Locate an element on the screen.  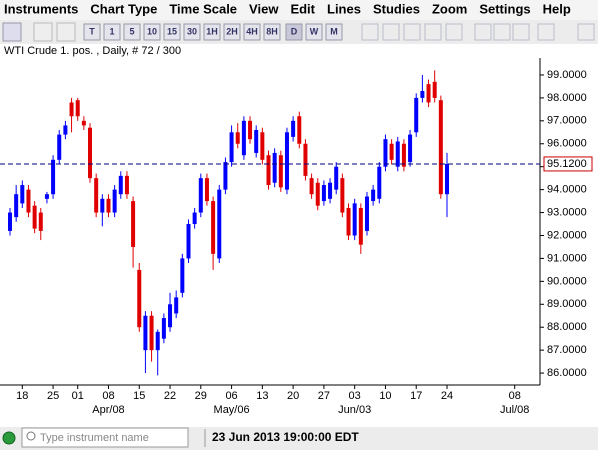
x-tick-label: 03 is located at coordinates (355, 396).